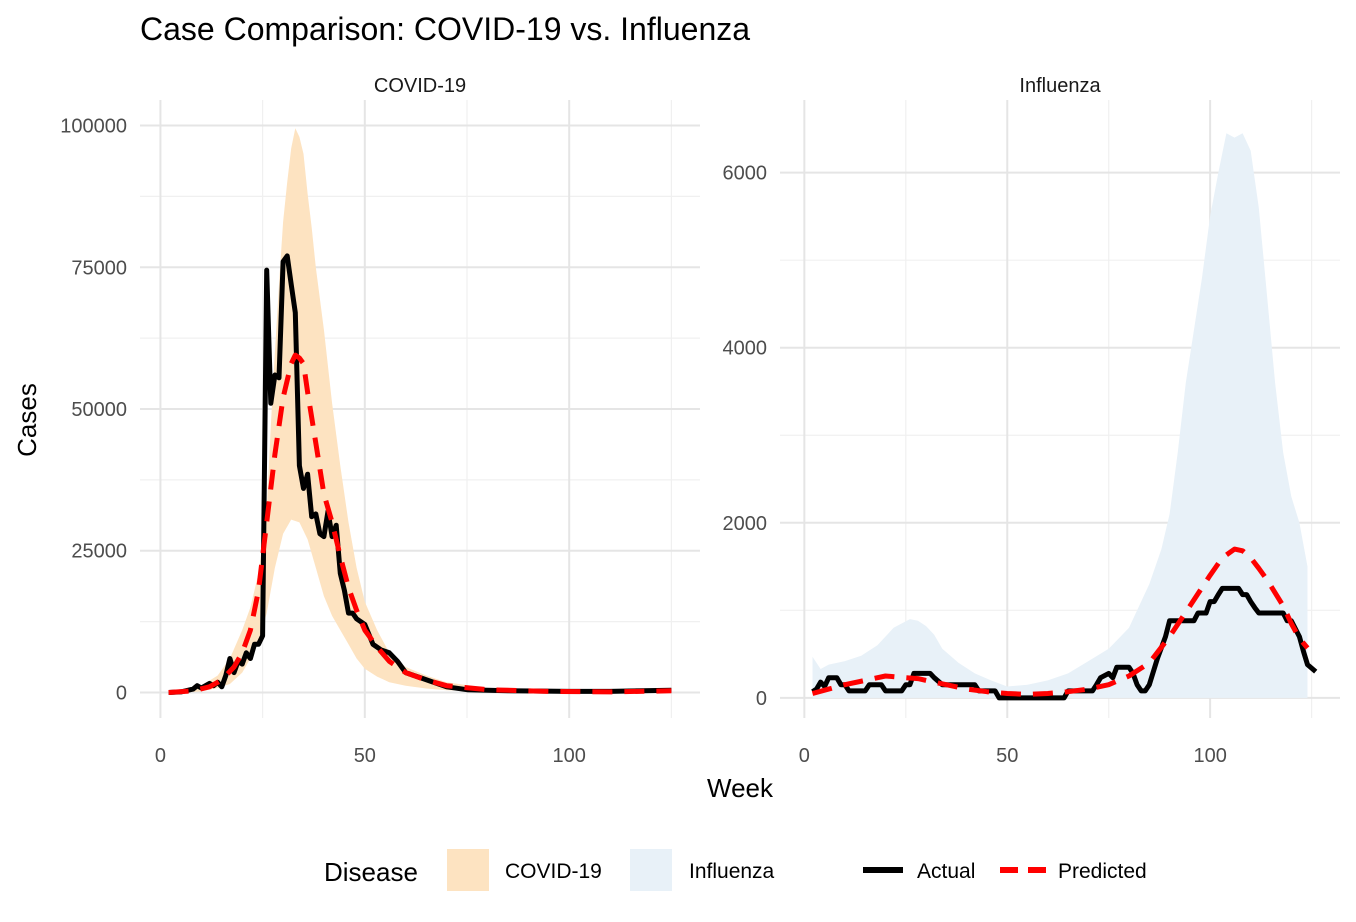 Image resolution: width=1356 pixels, height=922 pixels. I want to click on influenza-predicted-line, so click(1060, 621).